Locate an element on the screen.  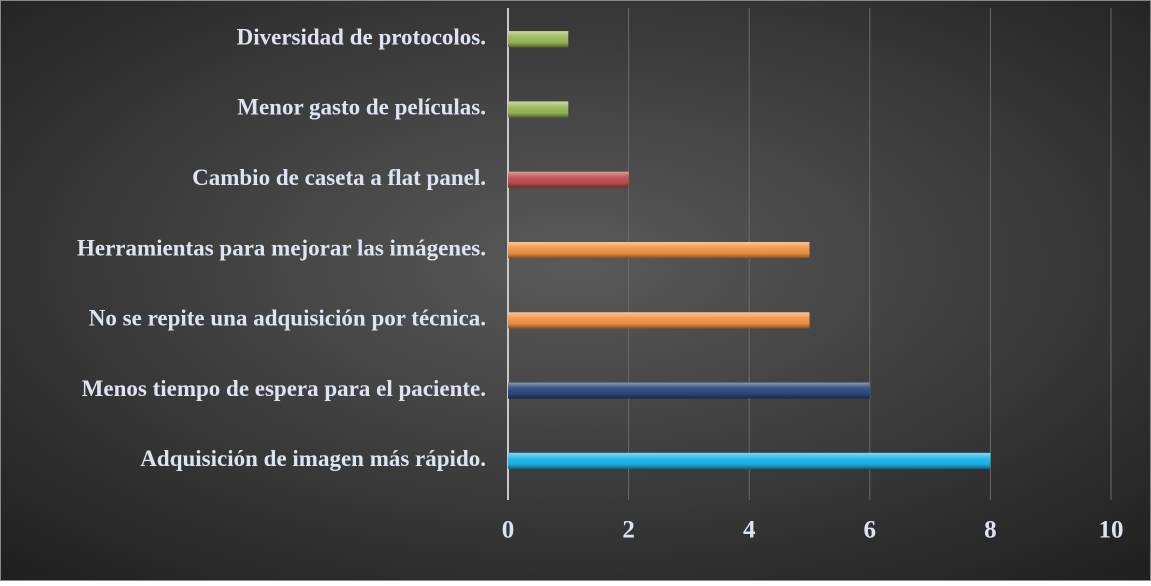
y-tick-label: Herramientas para mejorar las imágenes. is located at coordinates (281, 247).